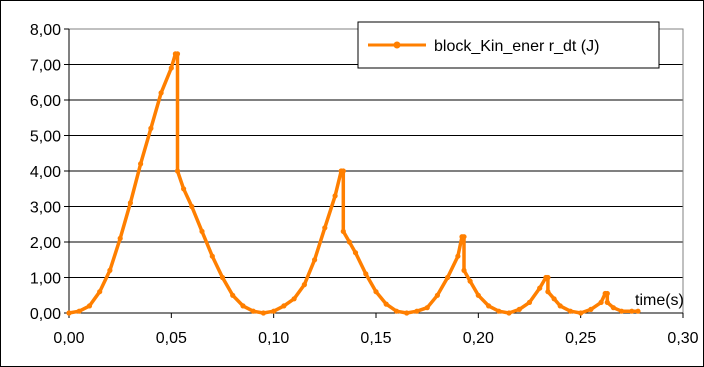 This screenshot has height=367, width=704. Describe the element at coordinates (273, 338) in the screenshot. I see `x-tick-label-2: 0,10` at that location.